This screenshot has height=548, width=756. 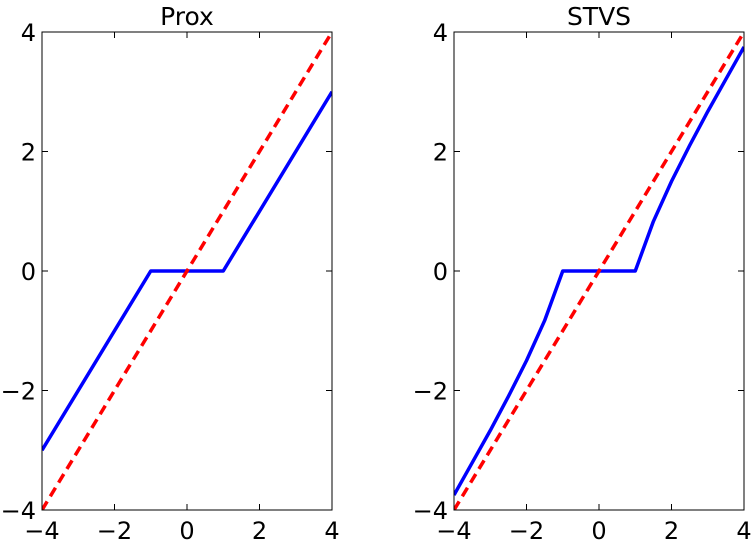 I want to click on chart-title: Prox, so click(x=187, y=16).